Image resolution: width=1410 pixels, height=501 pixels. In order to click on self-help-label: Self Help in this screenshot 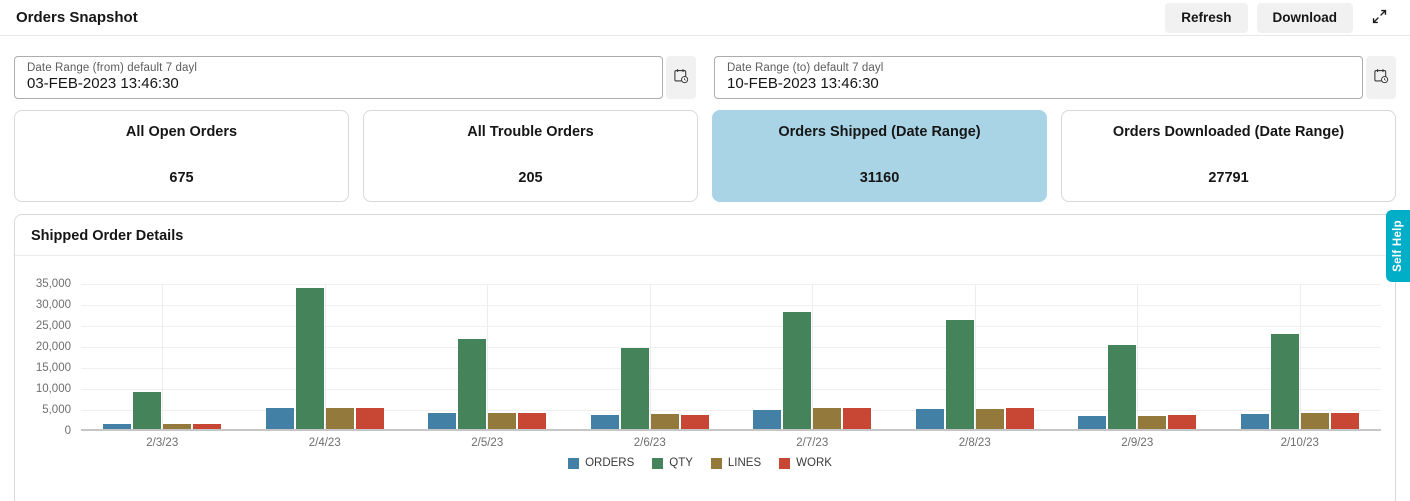, I will do `click(1398, 246)`.